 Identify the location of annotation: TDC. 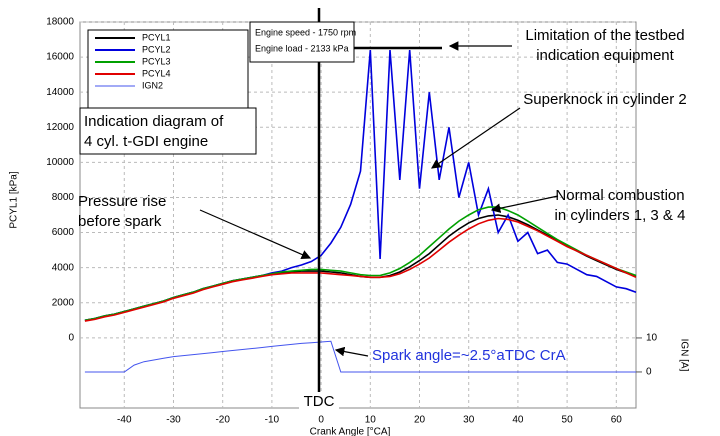
(319, 401).